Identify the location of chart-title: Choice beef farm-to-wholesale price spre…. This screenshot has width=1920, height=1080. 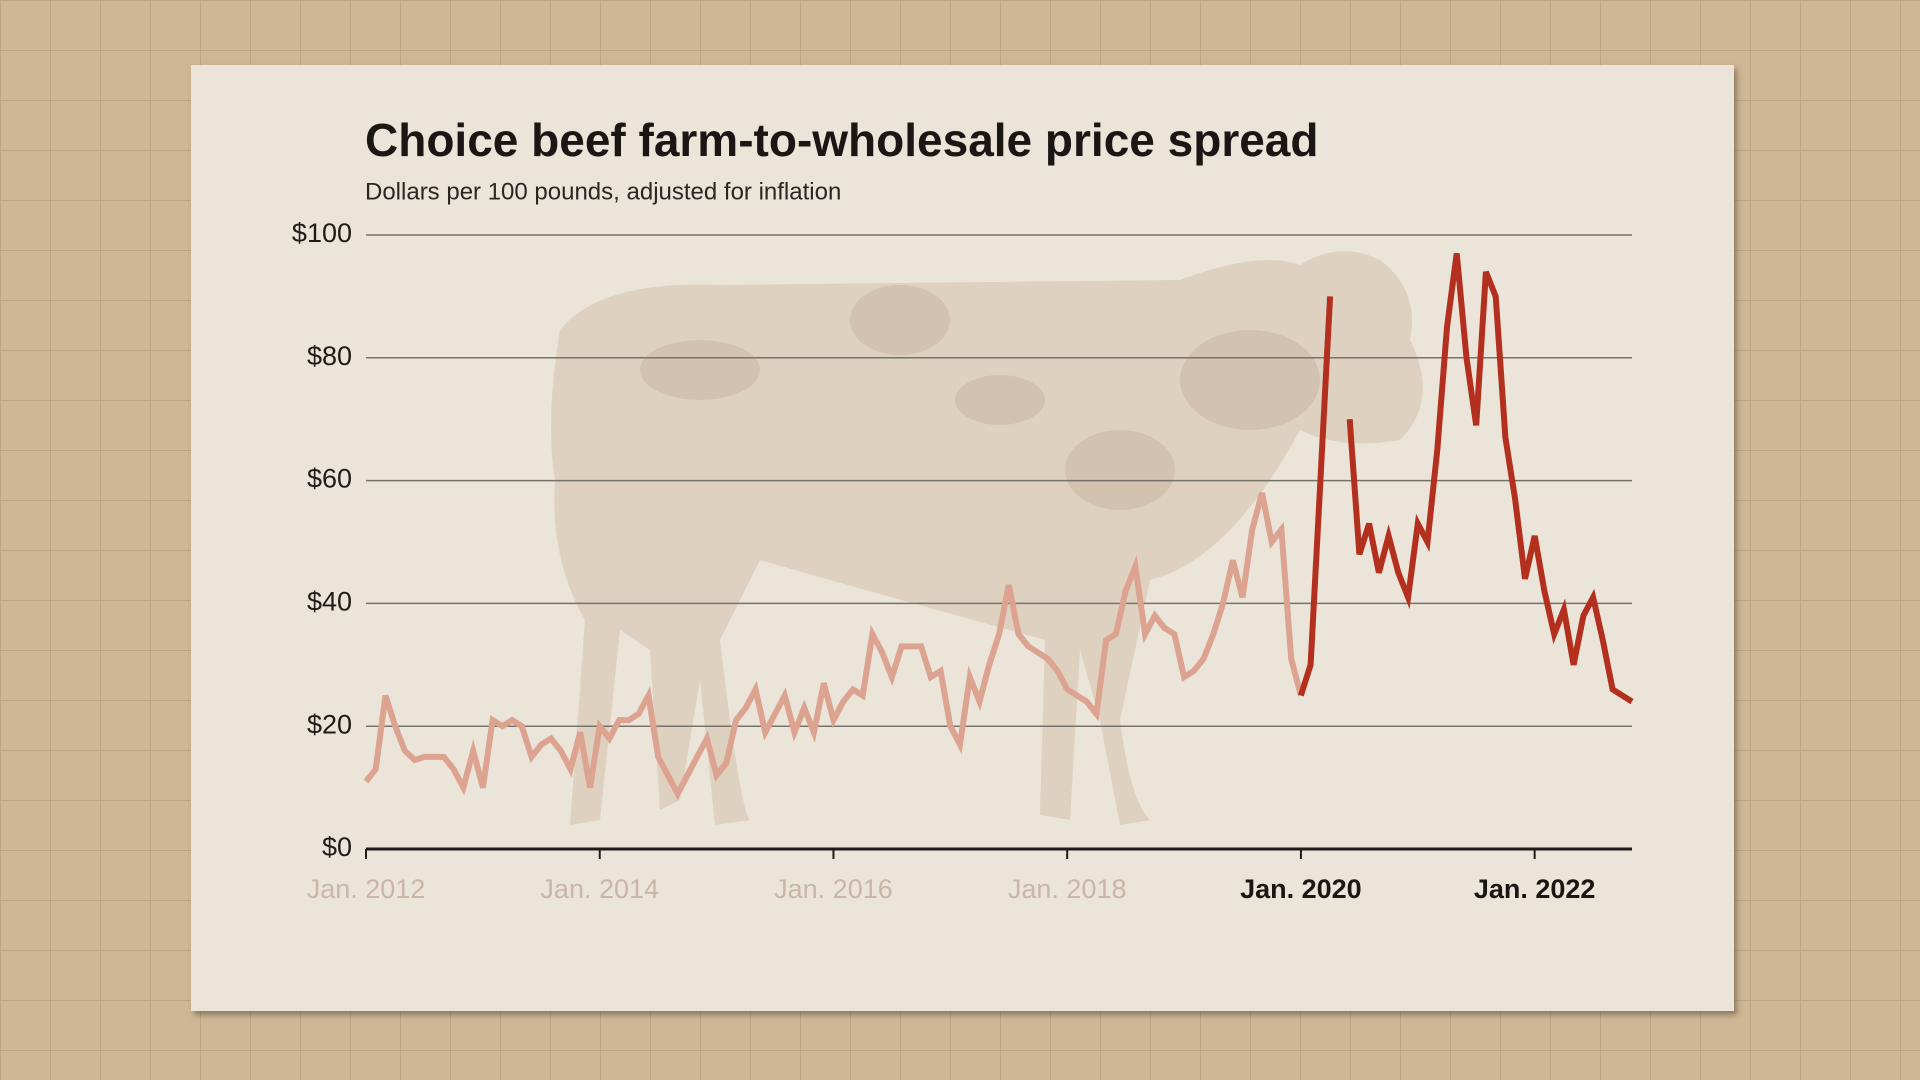
(842, 140).